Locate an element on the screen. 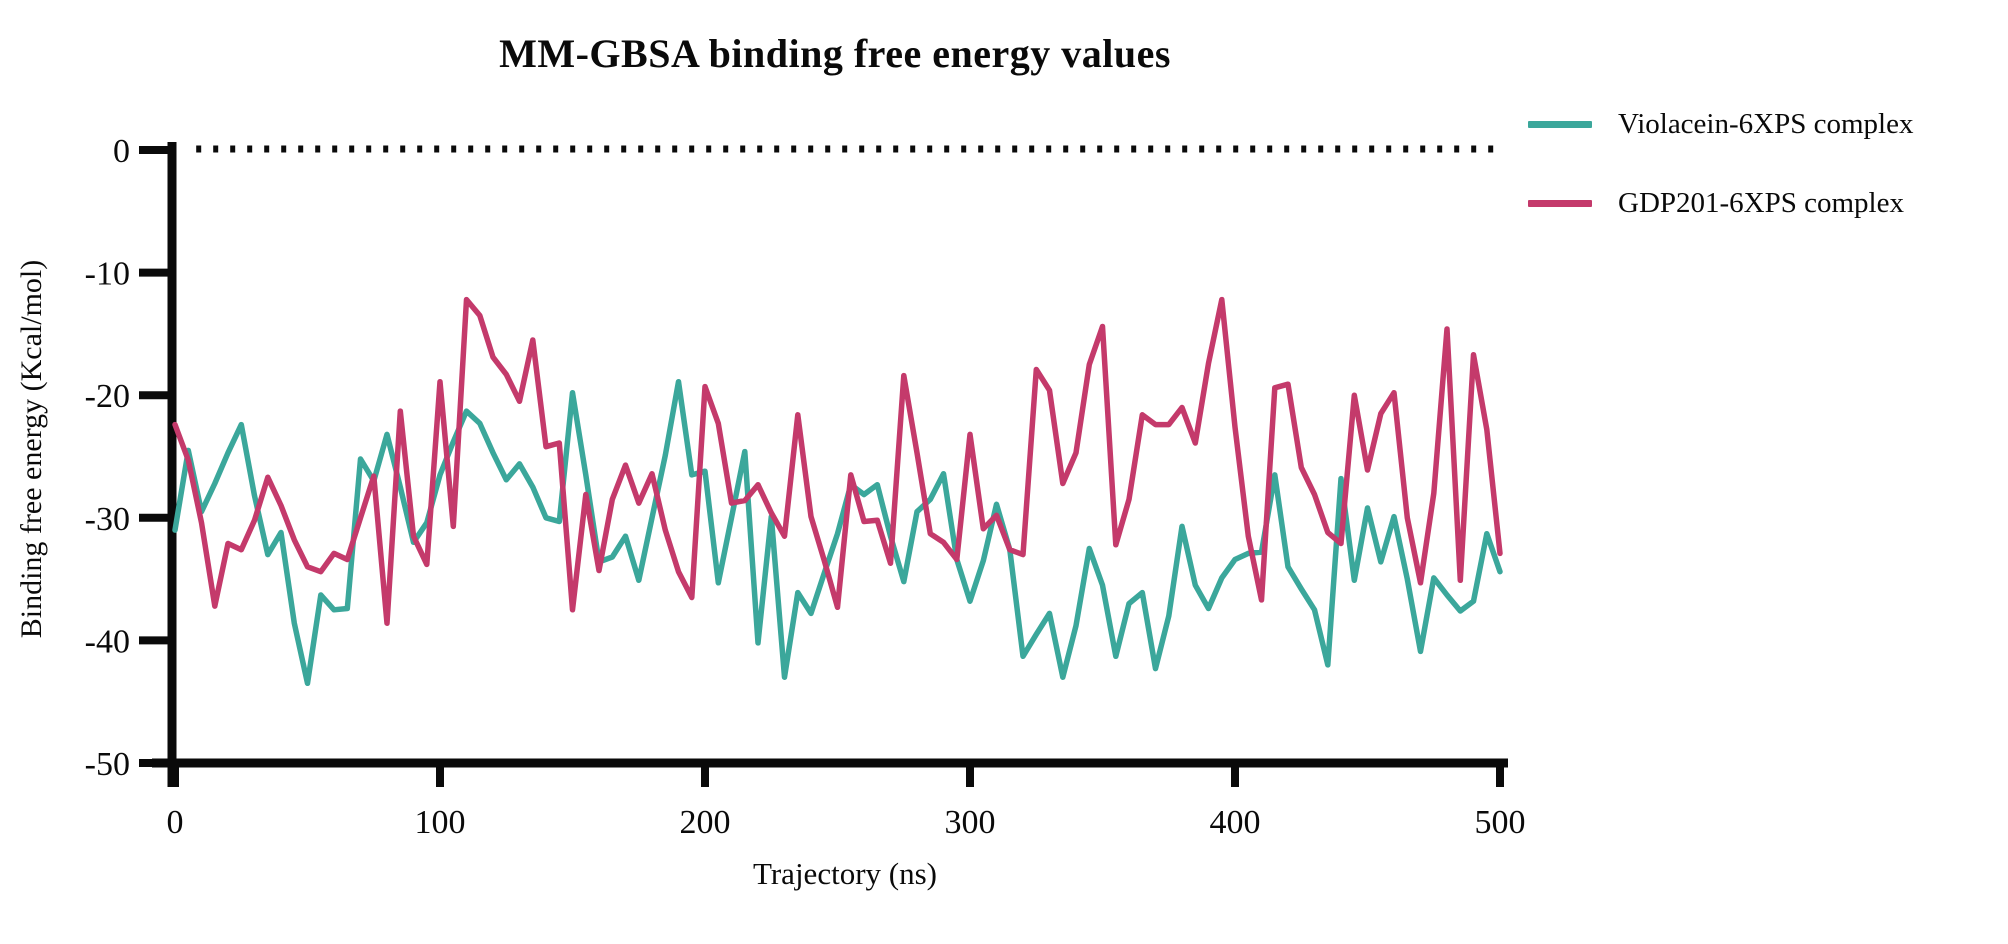 The image size is (2008, 944). x-tick-label: 0 is located at coordinates (175, 822).